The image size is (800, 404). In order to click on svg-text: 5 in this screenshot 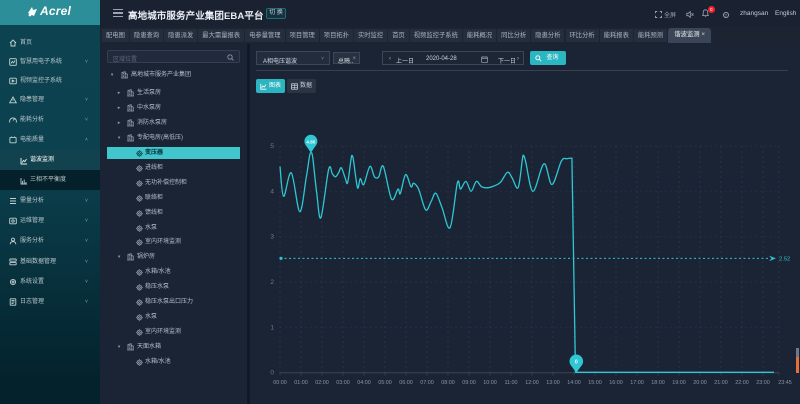, I will do `click(272, 146)`.